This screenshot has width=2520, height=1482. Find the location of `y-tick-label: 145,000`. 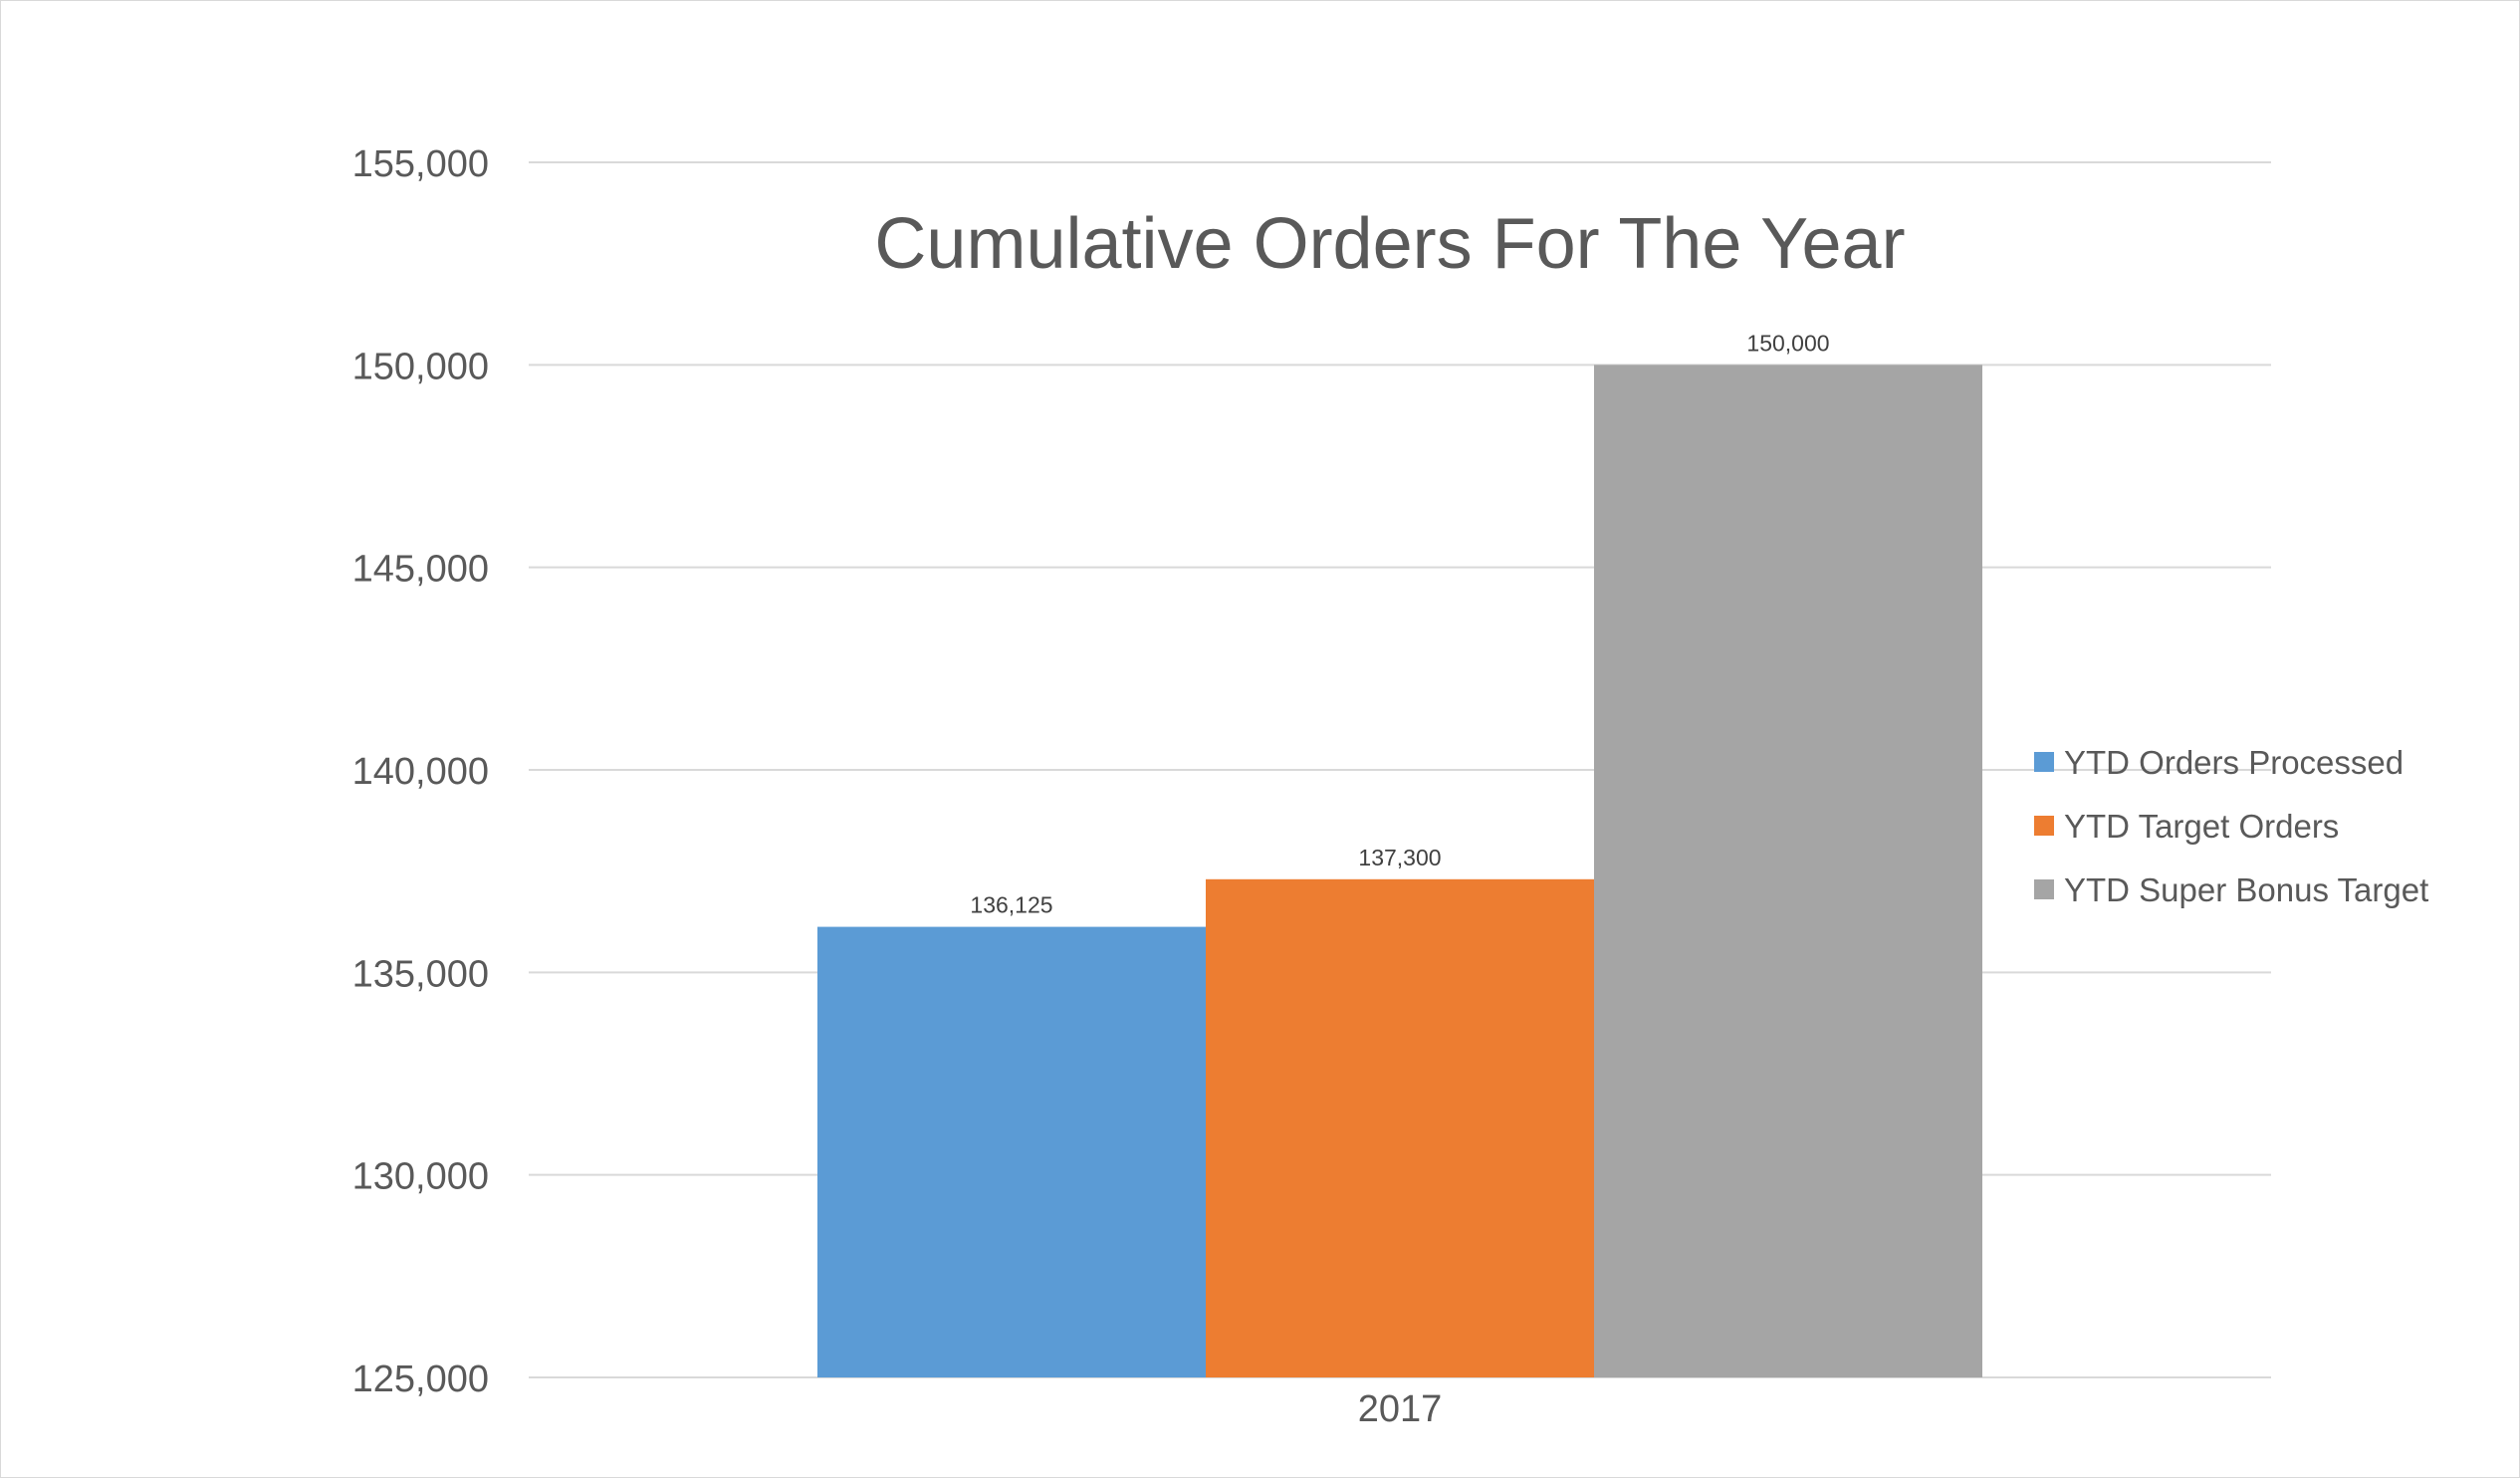

y-tick-label: 145,000 is located at coordinates (420, 570).